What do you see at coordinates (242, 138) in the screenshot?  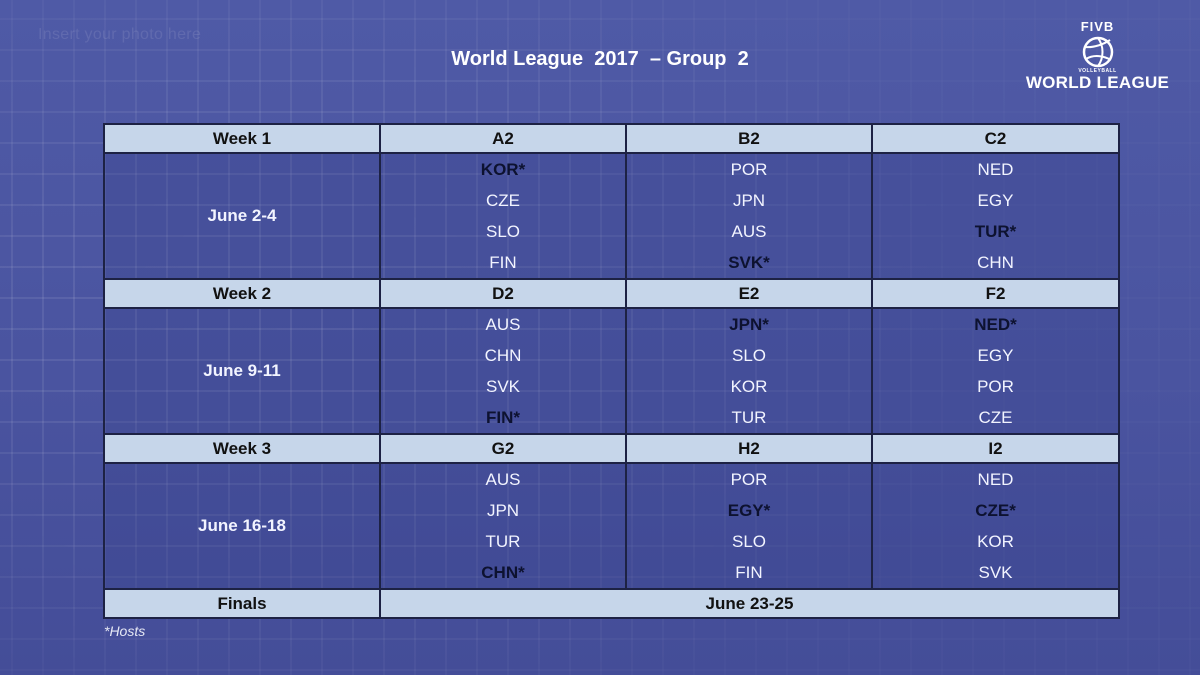 I see `week-label: Week 1` at bounding box center [242, 138].